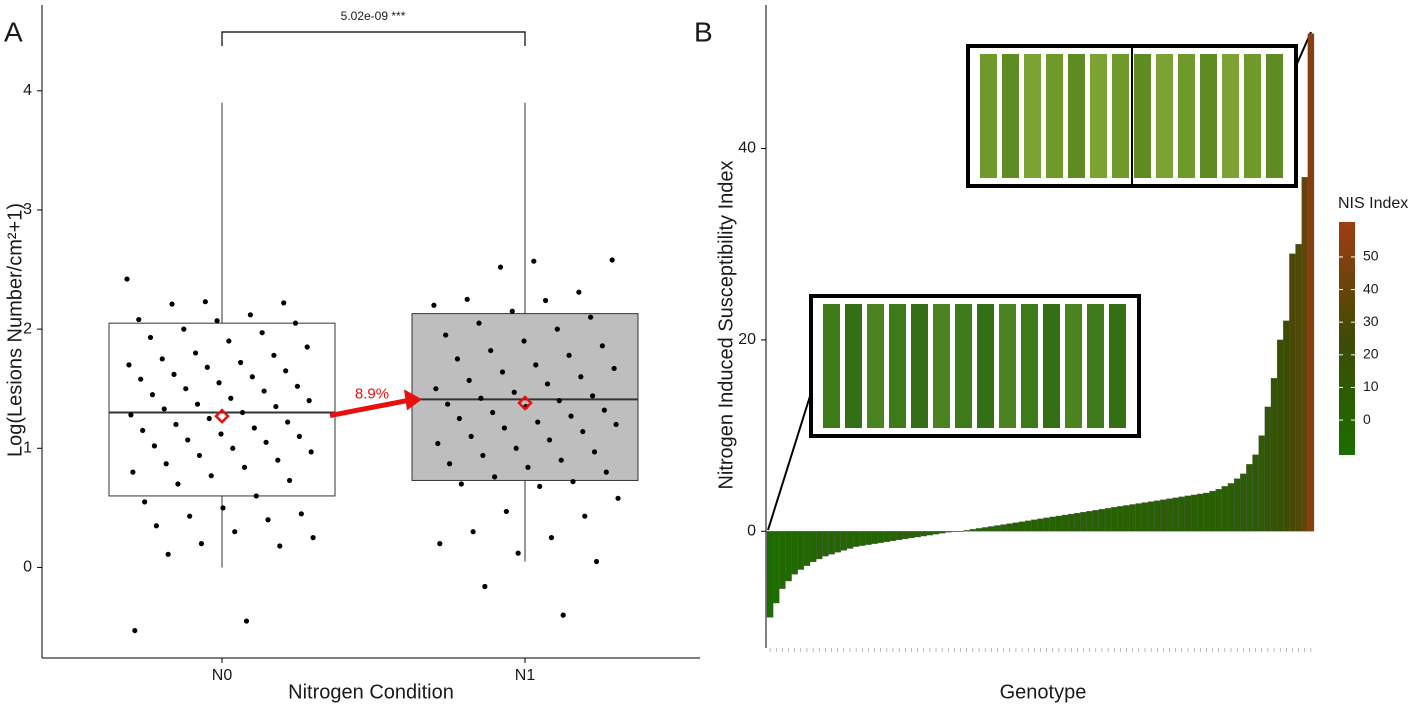 Image resolution: width=1418 pixels, height=709 pixels. Describe the element at coordinates (525, 403) in the screenshot. I see `mean-marker` at that location.